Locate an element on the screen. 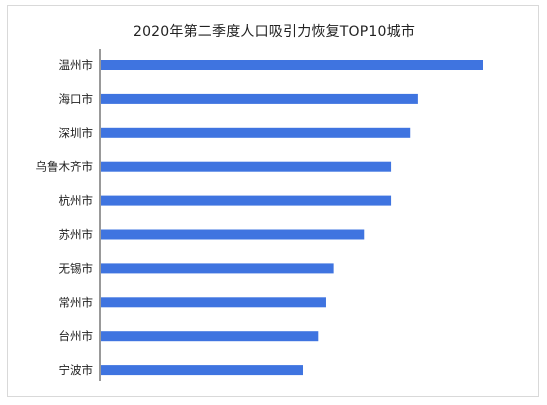 This screenshot has width=547, height=405. category-label: 苏州市 is located at coordinates (76, 235).